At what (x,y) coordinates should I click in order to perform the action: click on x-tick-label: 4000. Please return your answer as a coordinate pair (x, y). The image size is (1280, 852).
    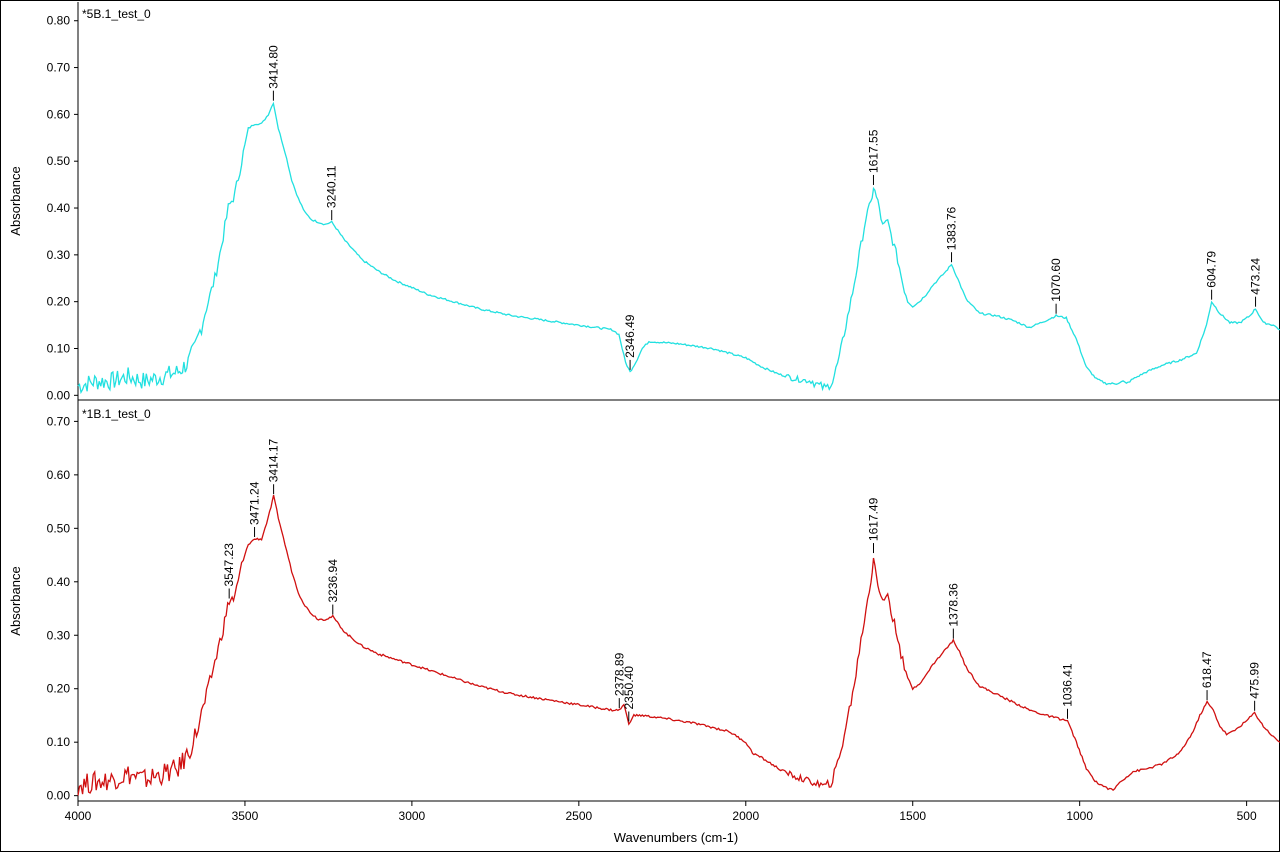
    Looking at the image, I should click on (78, 816).